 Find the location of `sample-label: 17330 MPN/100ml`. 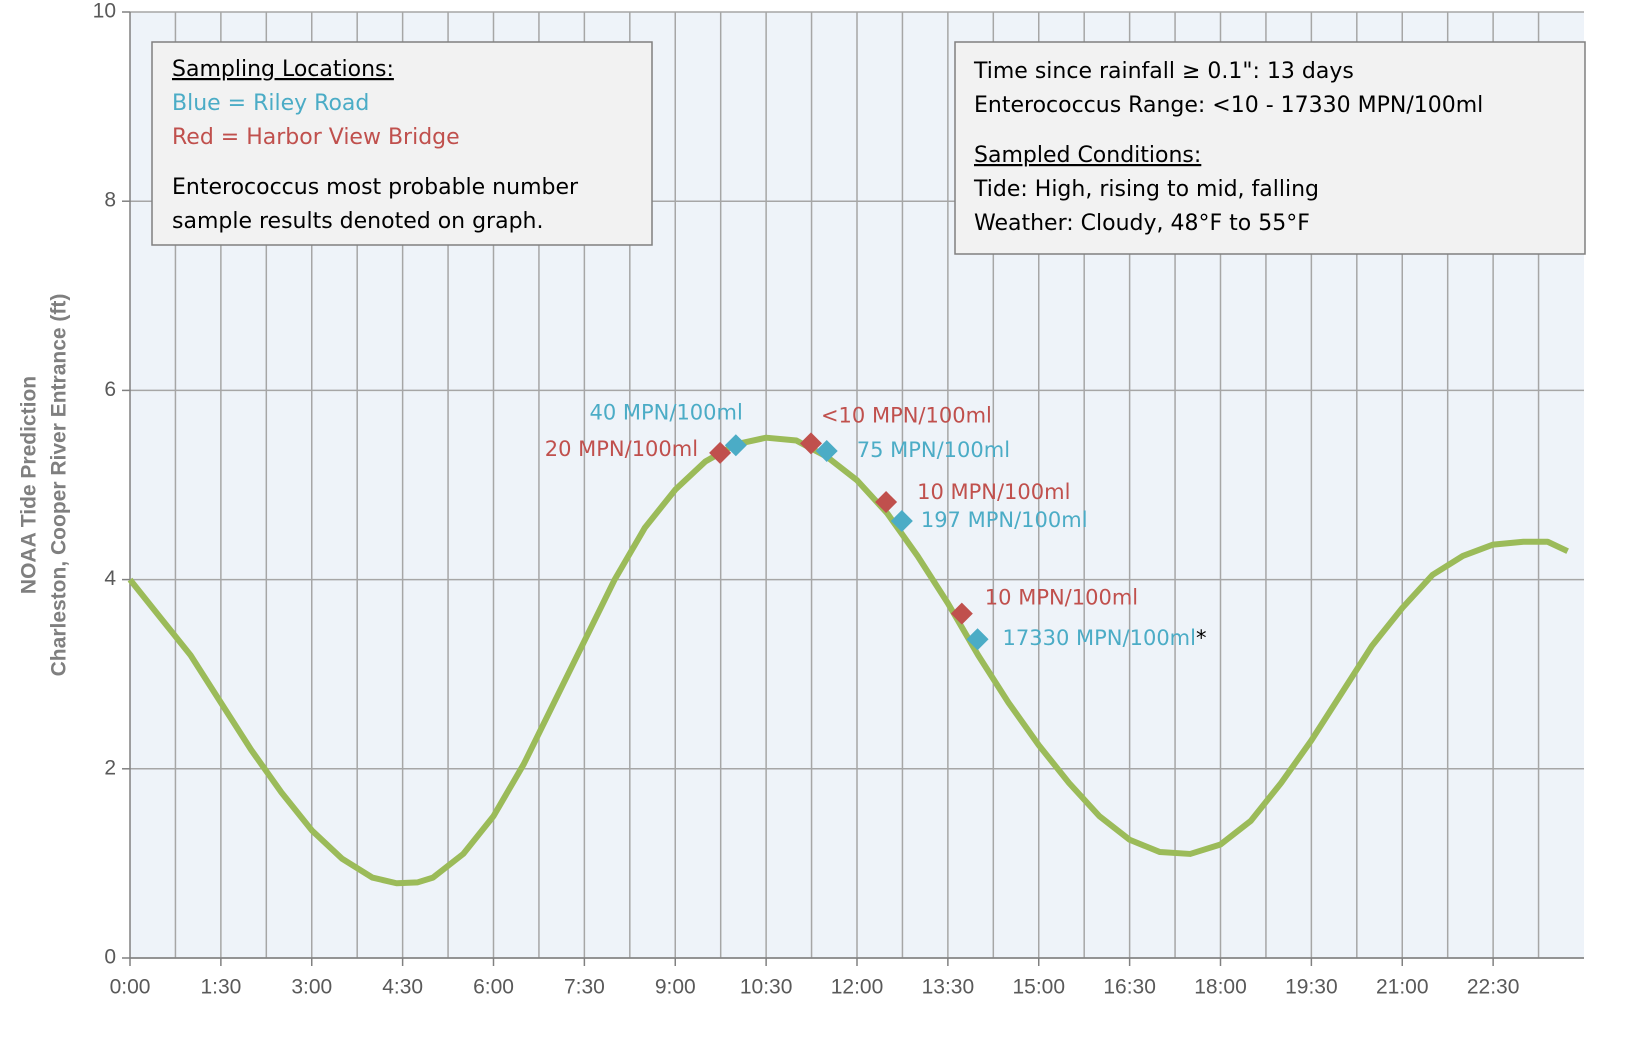

sample-label: 17330 MPN/100ml is located at coordinates (1099, 638).